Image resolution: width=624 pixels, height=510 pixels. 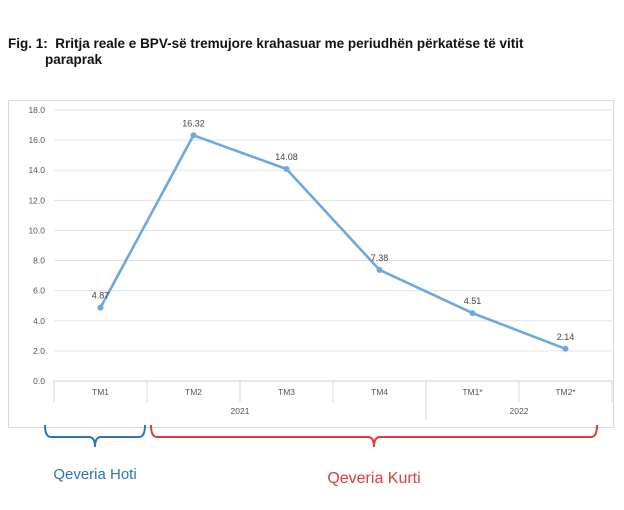 What do you see at coordinates (36, 245) in the screenshot?
I see `y-axis-ticks: 0.0 2.0 4.0 6.0 8.0 10.0 12.0 14.0 16.0 18.0` at bounding box center [36, 245].